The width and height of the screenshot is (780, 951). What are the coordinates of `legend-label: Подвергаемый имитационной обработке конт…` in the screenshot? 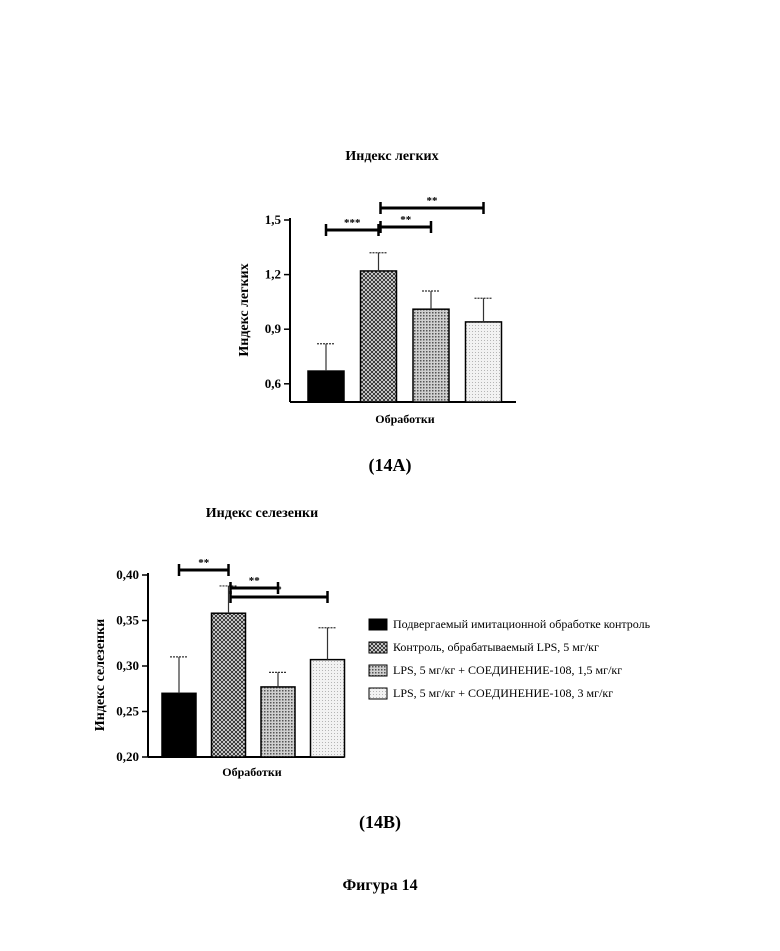 It's located at (522, 624).